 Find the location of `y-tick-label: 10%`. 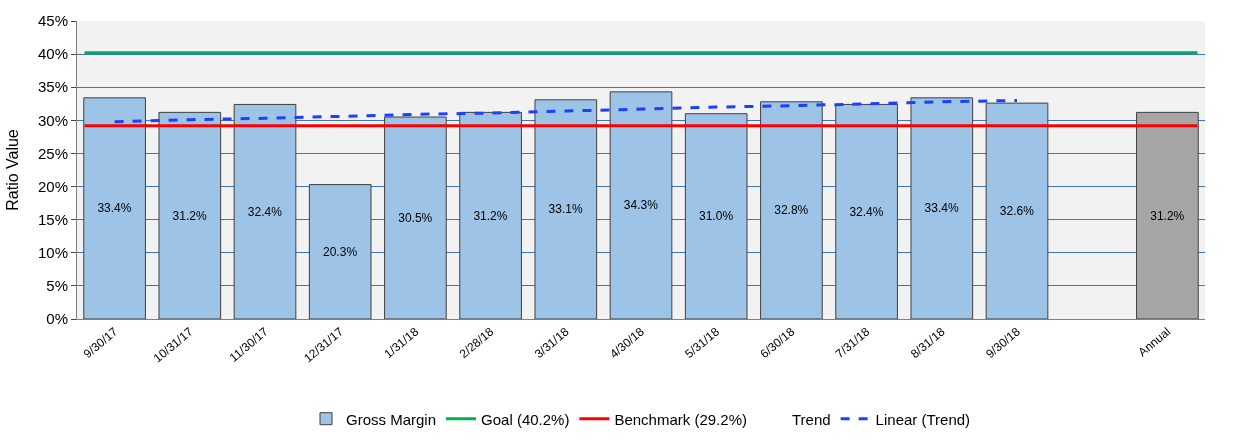

y-tick-label: 10% is located at coordinates (52, 253).